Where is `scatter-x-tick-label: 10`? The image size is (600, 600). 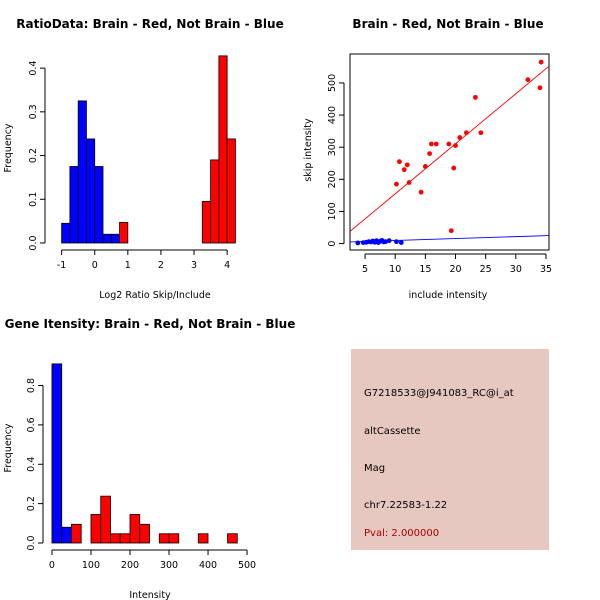 scatter-x-tick-label: 10 is located at coordinates (395, 269).